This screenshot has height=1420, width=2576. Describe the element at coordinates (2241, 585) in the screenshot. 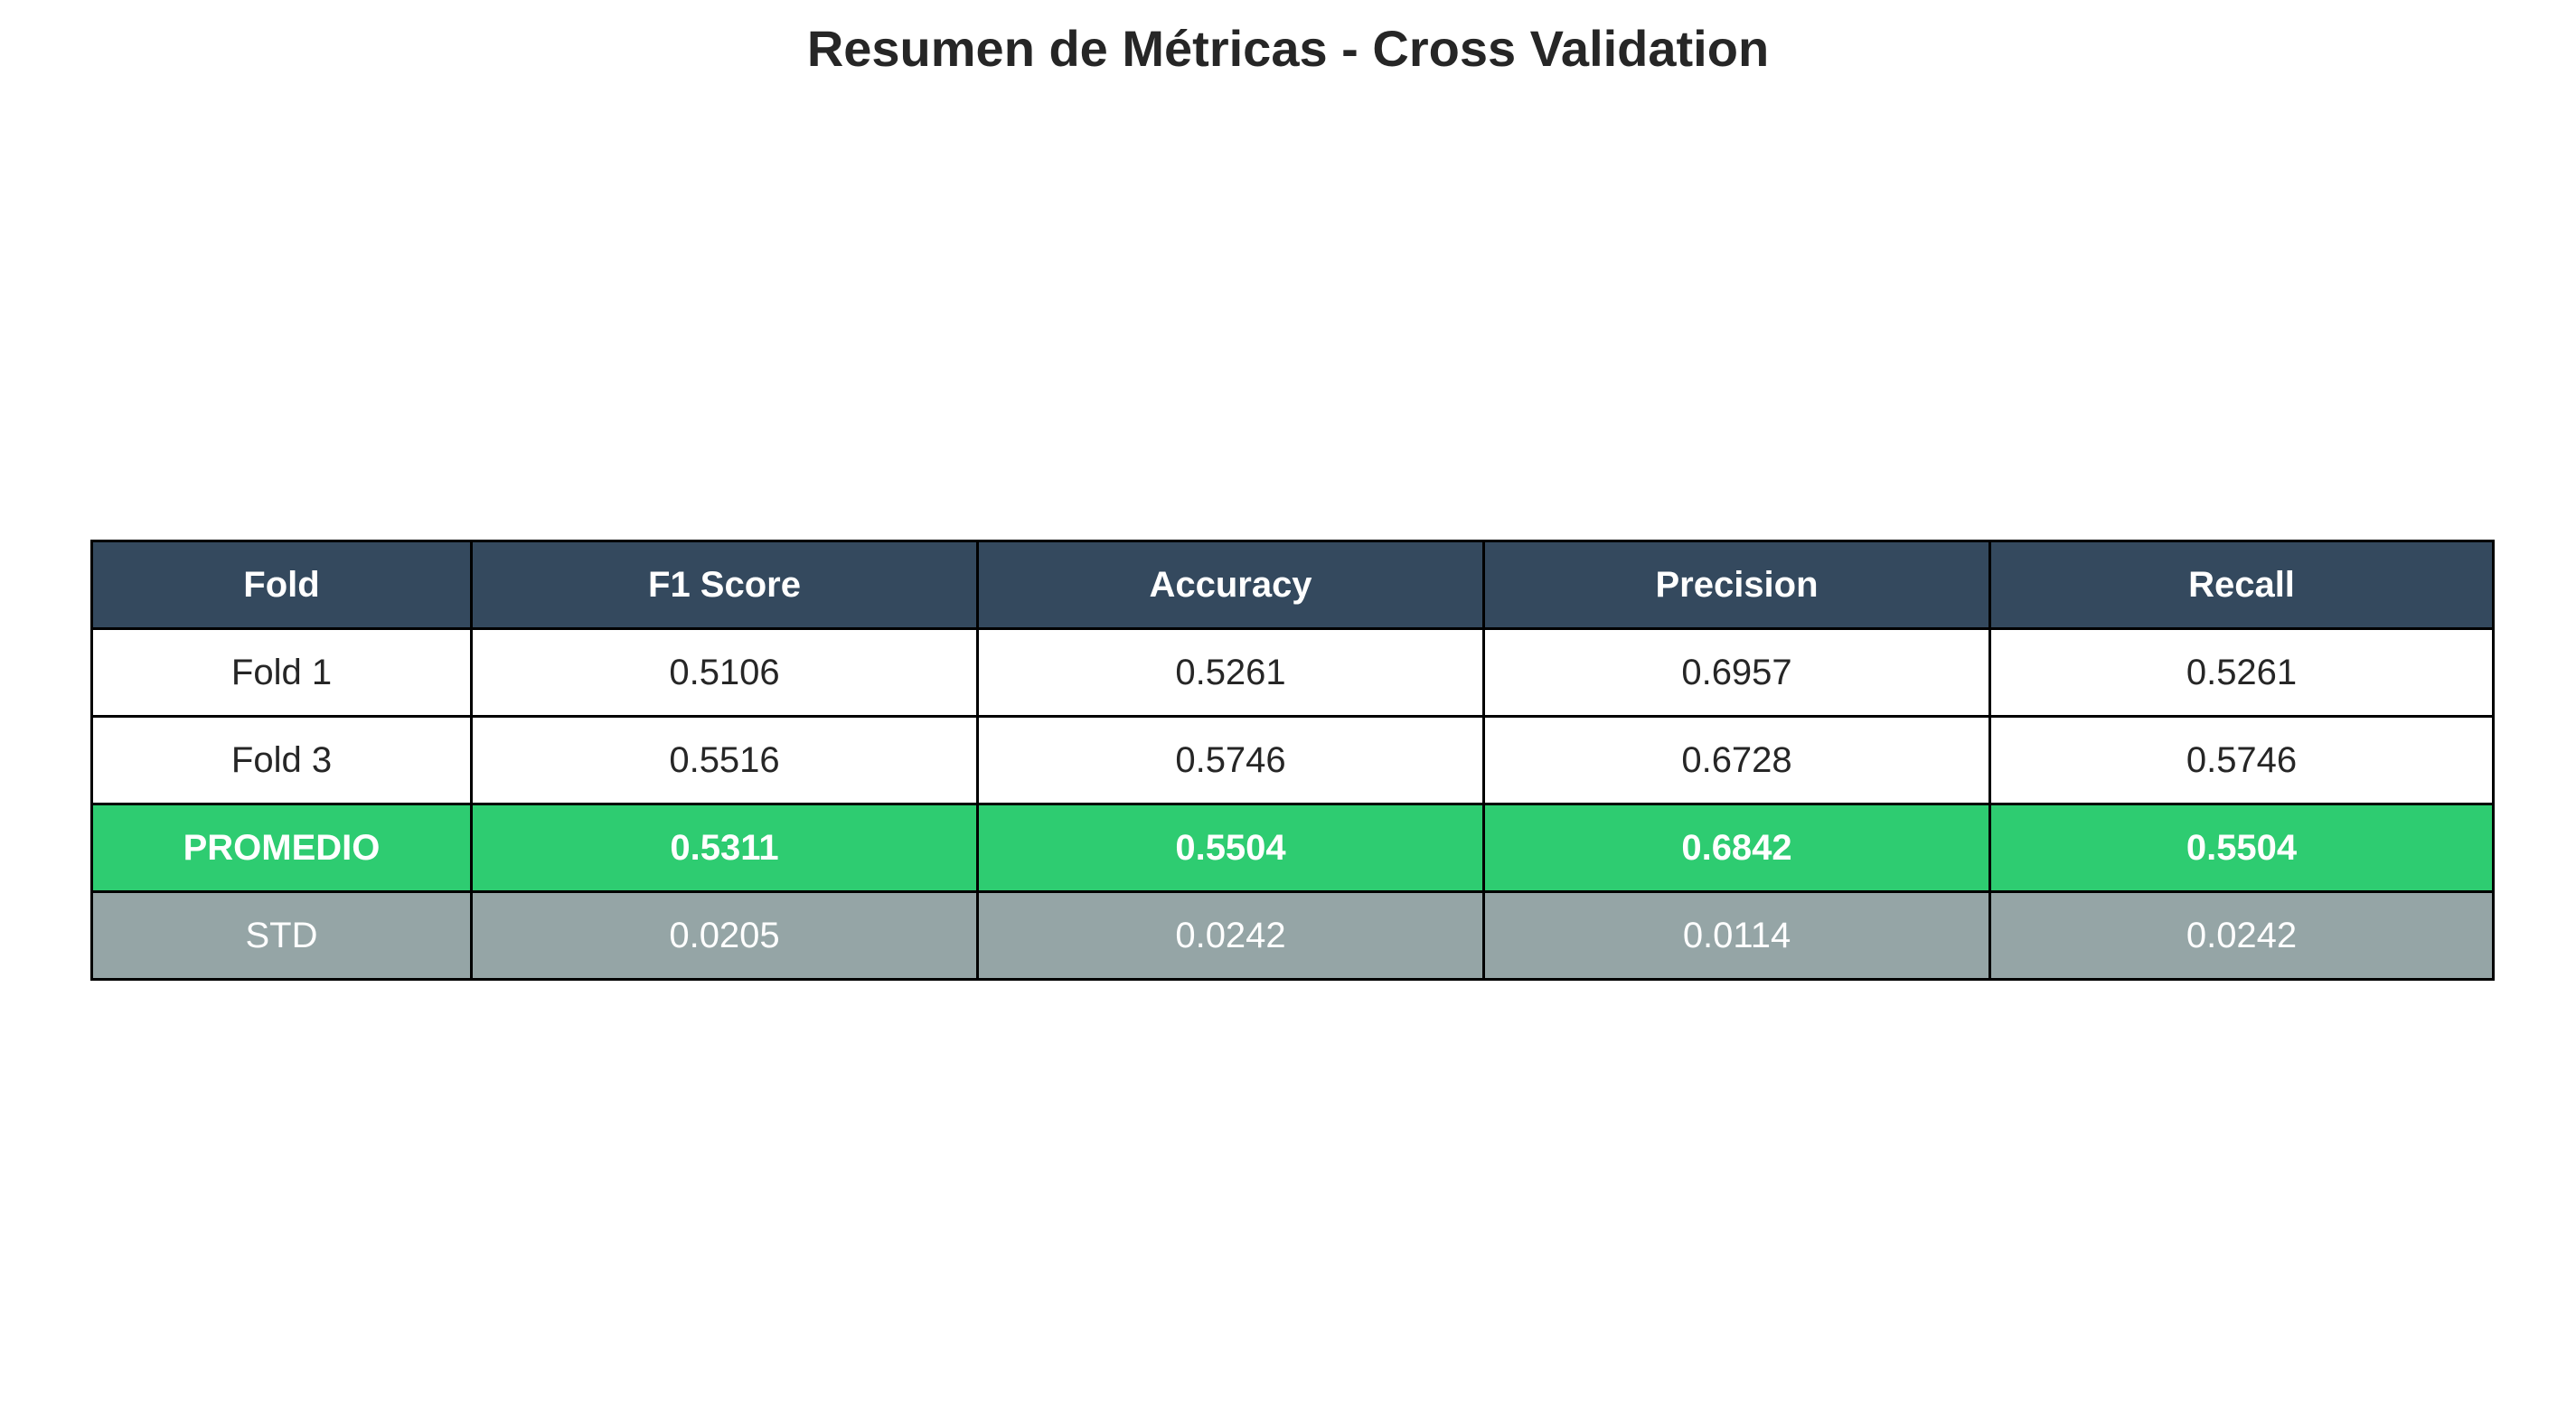

I see `header-recall: Recall` at that location.